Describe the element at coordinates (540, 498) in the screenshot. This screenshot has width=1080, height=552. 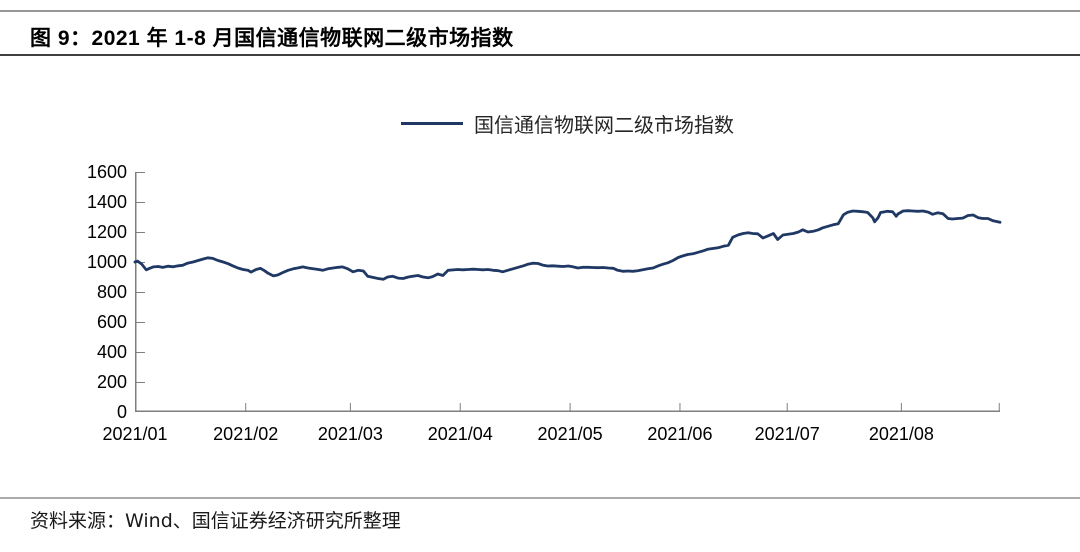
I see `bottom-divider` at that location.